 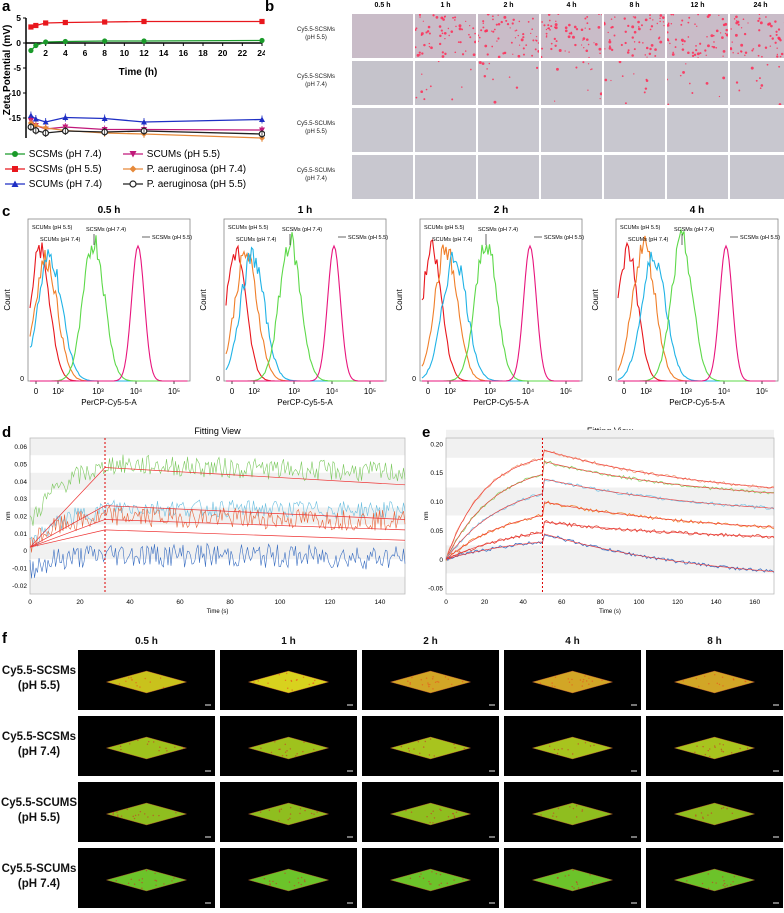 I want to click on y-axis-label: nm, so click(x=8, y=515).